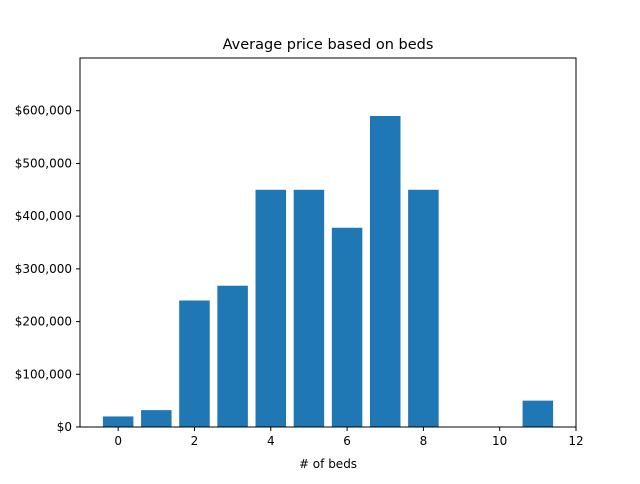 This screenshot has width=640, height=484. I want to click on x-tick-label: 10, so click(499, 441).